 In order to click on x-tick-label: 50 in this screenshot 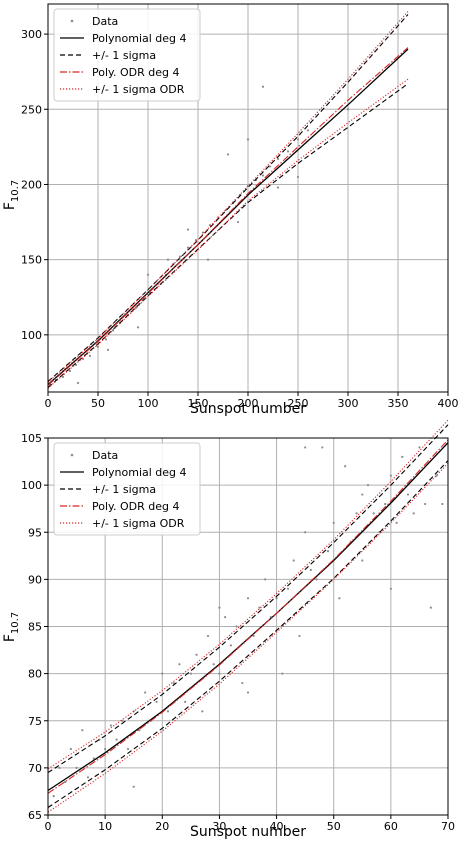, I will do `click(334, 826)`.